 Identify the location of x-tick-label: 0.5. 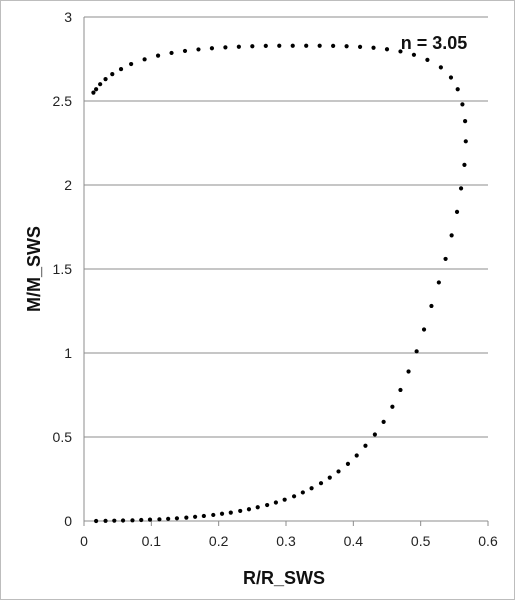
(421, 541).